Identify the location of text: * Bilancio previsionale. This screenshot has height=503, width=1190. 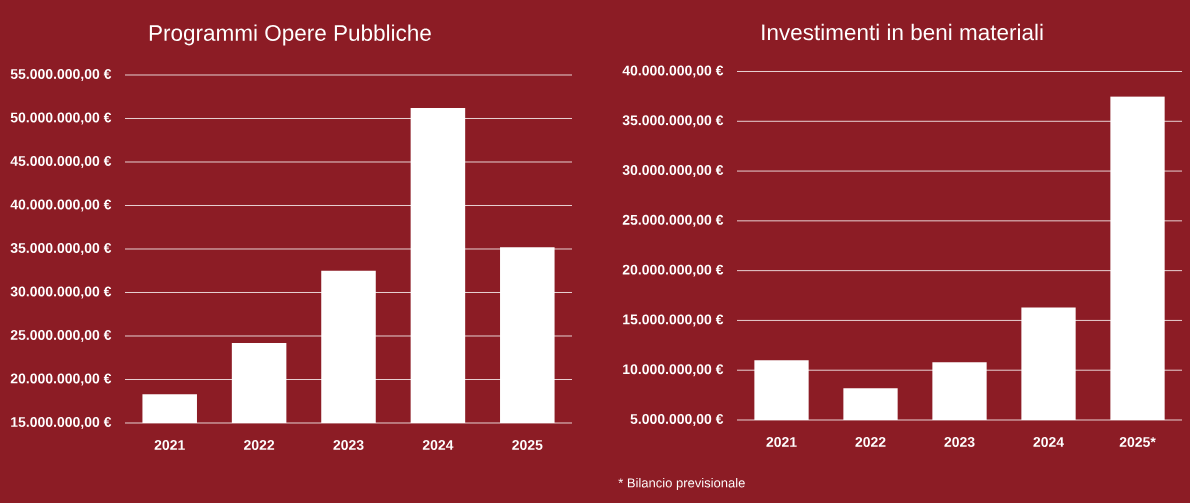
(681, 484).